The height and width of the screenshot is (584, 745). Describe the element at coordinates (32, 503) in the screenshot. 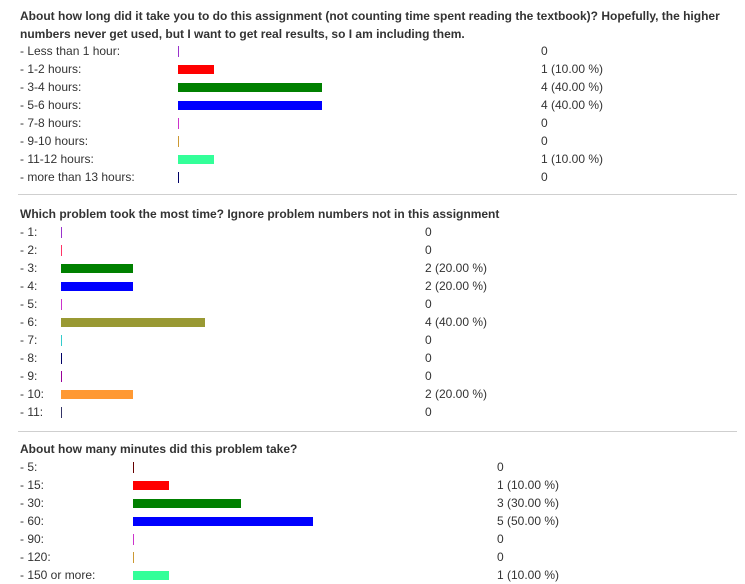

I see `answer-label: - 30:` at that location.